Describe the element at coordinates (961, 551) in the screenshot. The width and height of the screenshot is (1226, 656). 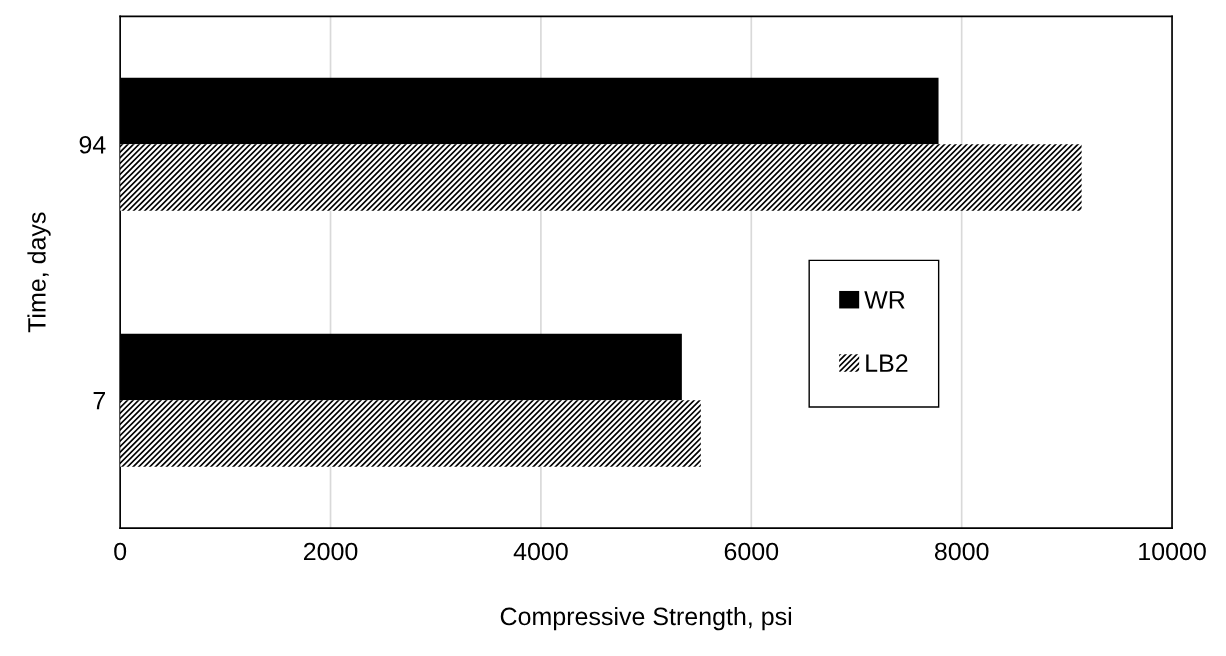
I see `x-tick-label: 8000` at that location.